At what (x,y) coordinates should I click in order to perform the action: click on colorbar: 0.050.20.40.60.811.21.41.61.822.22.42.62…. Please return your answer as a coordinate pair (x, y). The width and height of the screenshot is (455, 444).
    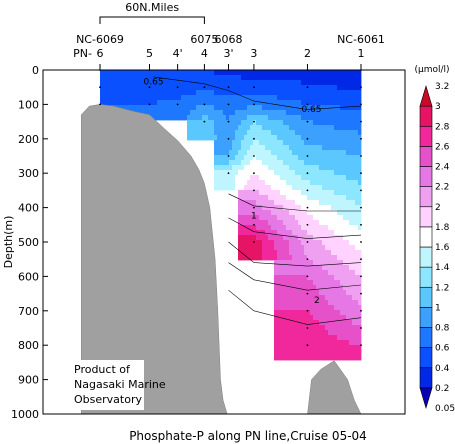
    Looking at the image, I should click on (434, 239).